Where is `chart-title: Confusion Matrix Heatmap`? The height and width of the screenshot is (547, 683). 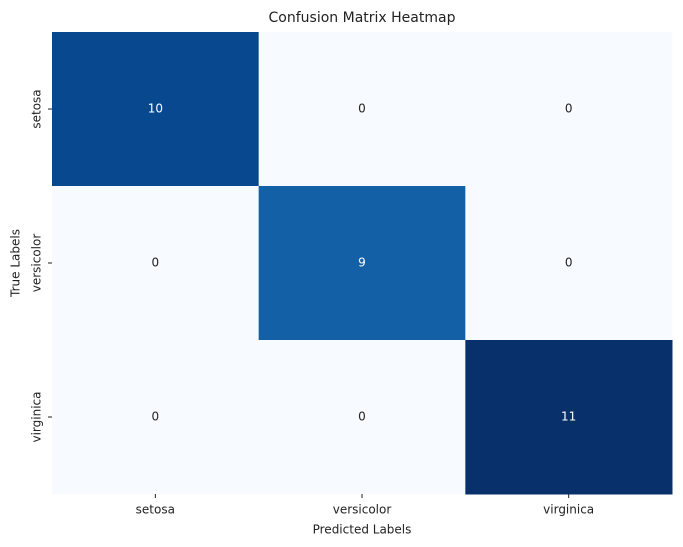 chart-title: Confusion Matrix Heatmap is located at coordinates (362, 18).